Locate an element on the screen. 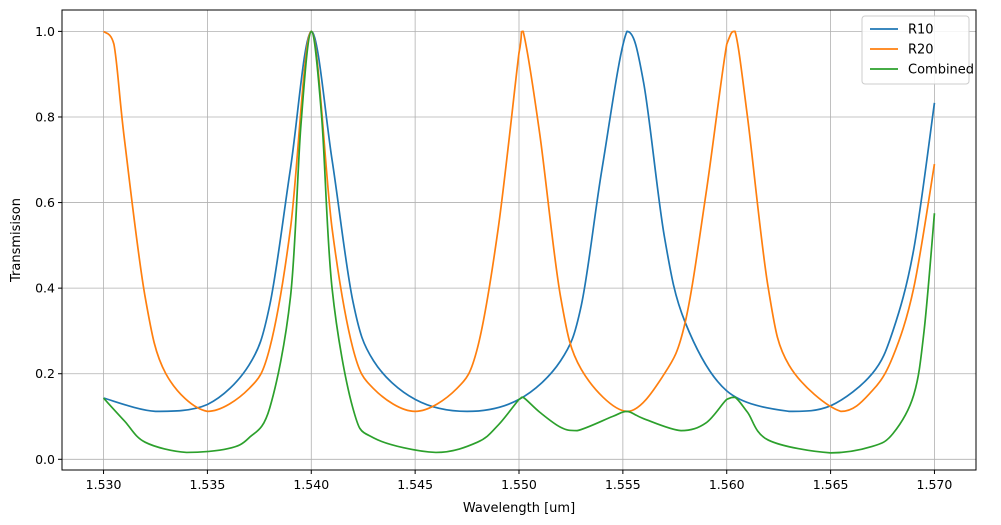 The height and width of the screenshot is (525, 1001). legend-label: R10 is located at coordinates (921, 30).